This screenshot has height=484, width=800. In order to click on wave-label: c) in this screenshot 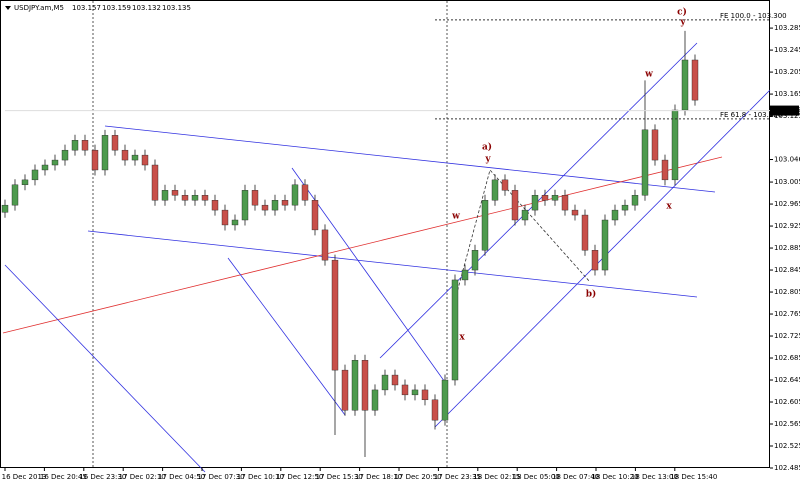, I will do `click(682, 12)`.